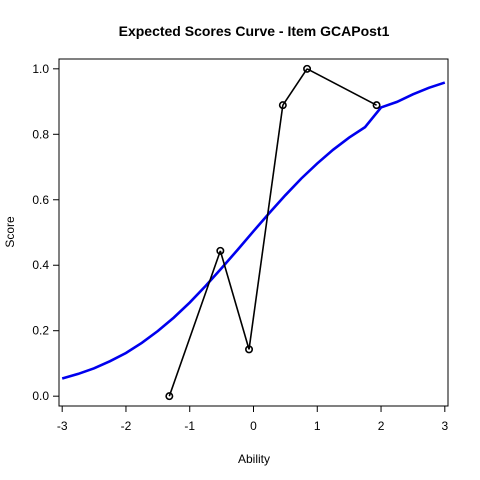 The height and width of the screenshot is (480, 480). Describe the element at coordinates (40, 69) in the screenshot. I see `y-tick-label: 1.0` at that location.